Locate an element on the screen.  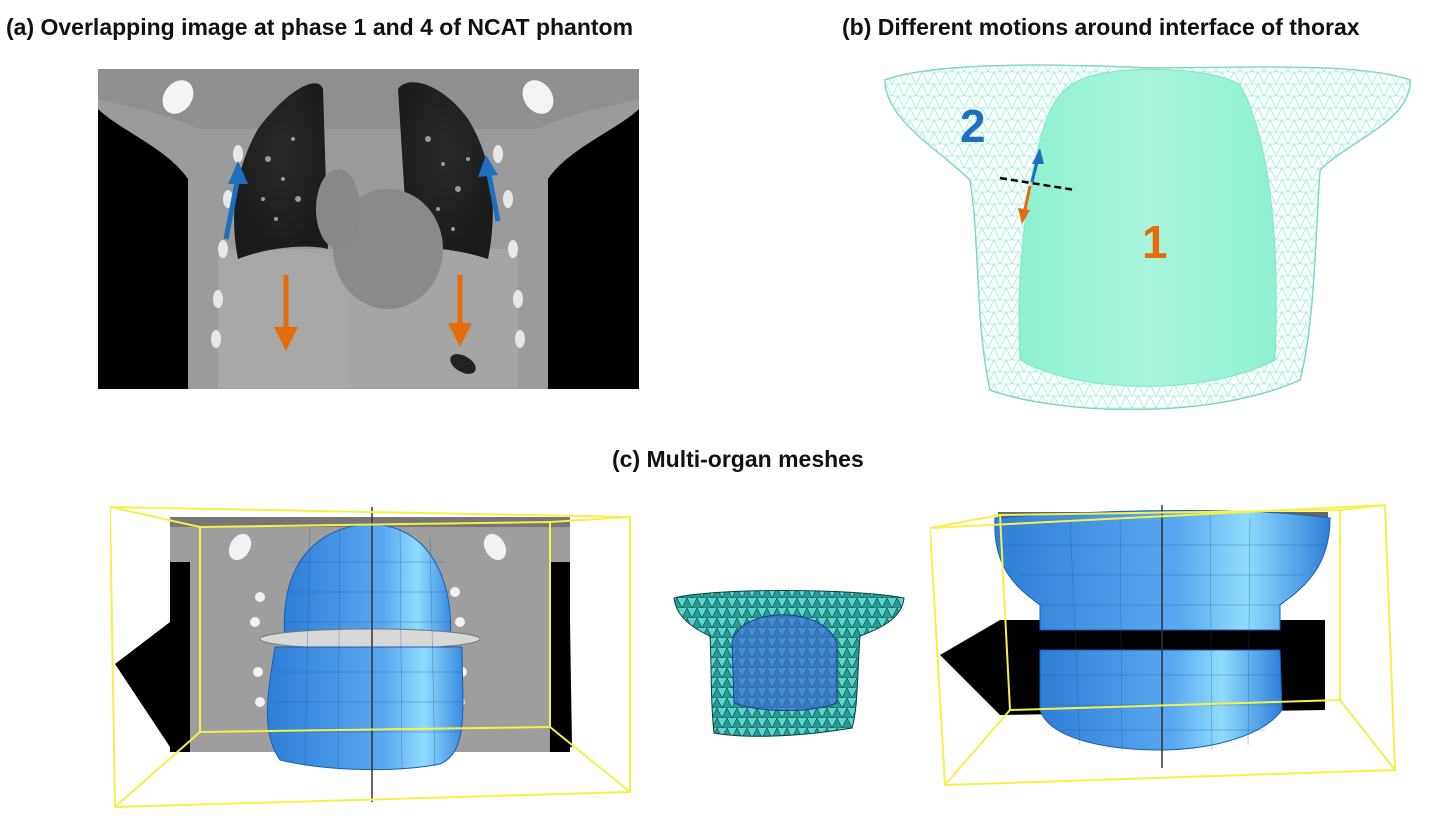
inner-organ is located at coordinates (1147, 227).